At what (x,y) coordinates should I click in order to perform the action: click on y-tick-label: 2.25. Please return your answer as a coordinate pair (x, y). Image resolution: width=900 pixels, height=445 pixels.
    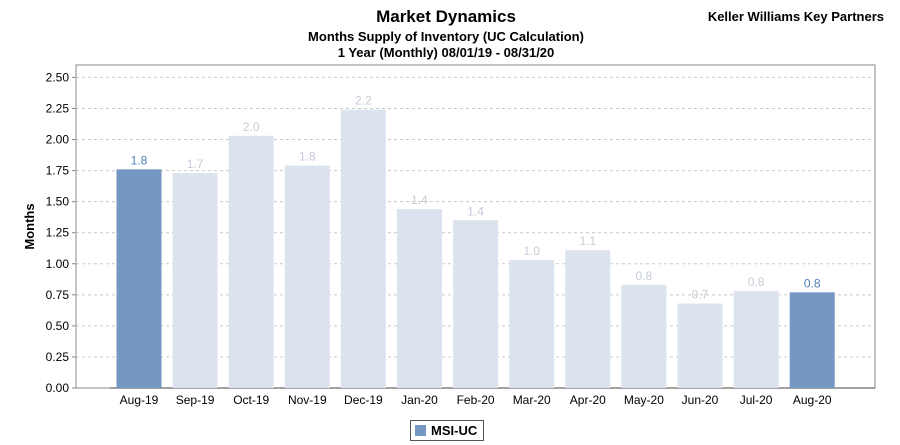
    Looking at the image, I should click on (58, 108).